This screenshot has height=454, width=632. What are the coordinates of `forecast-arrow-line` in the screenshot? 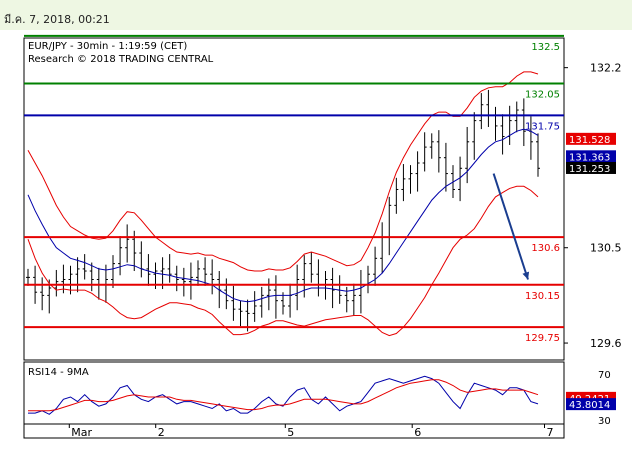 It's located at (510, 226).